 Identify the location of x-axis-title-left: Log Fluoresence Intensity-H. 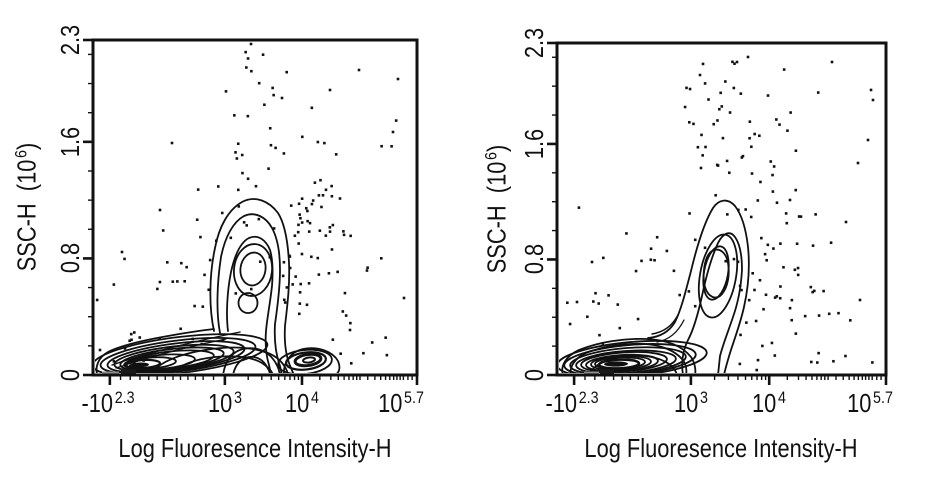
(255, 448).